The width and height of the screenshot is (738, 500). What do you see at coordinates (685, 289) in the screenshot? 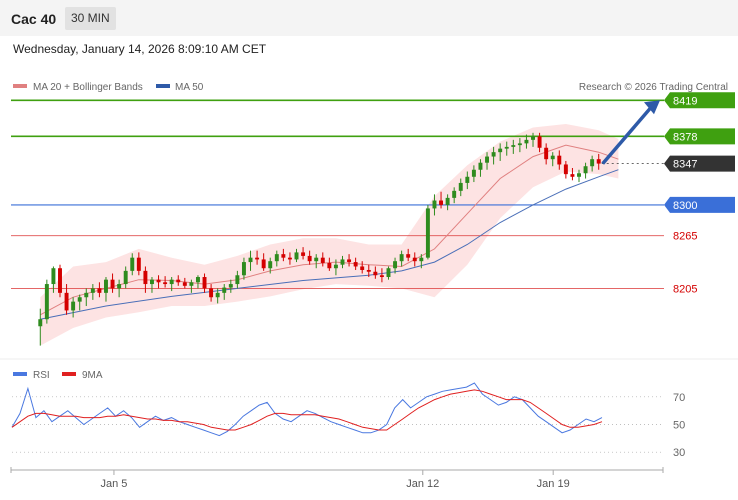
I see `price-label-8205: 8205` at bounding box center [685, 289].